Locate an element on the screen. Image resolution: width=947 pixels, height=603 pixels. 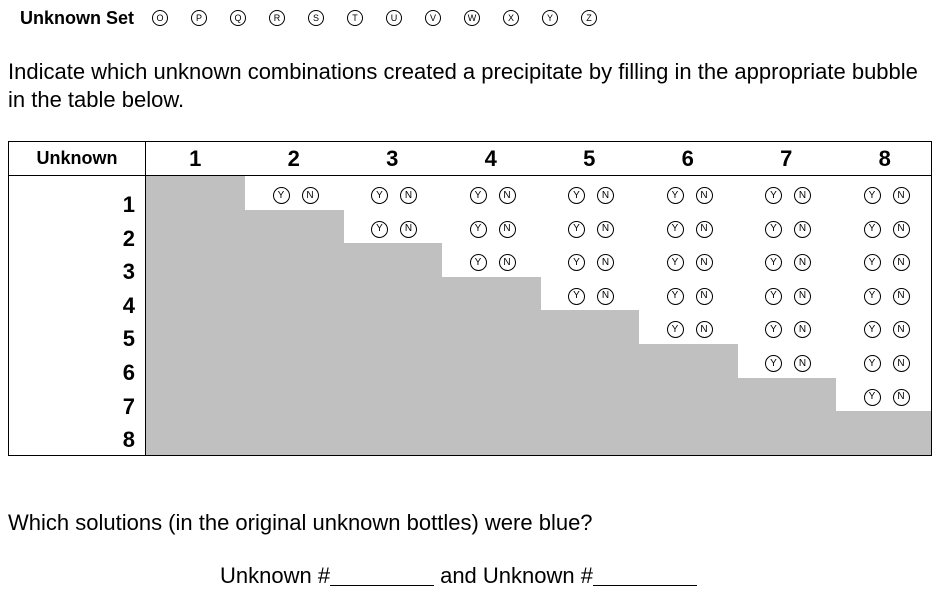
no-bubble-3-6: N is located at coordinates (704, 263).